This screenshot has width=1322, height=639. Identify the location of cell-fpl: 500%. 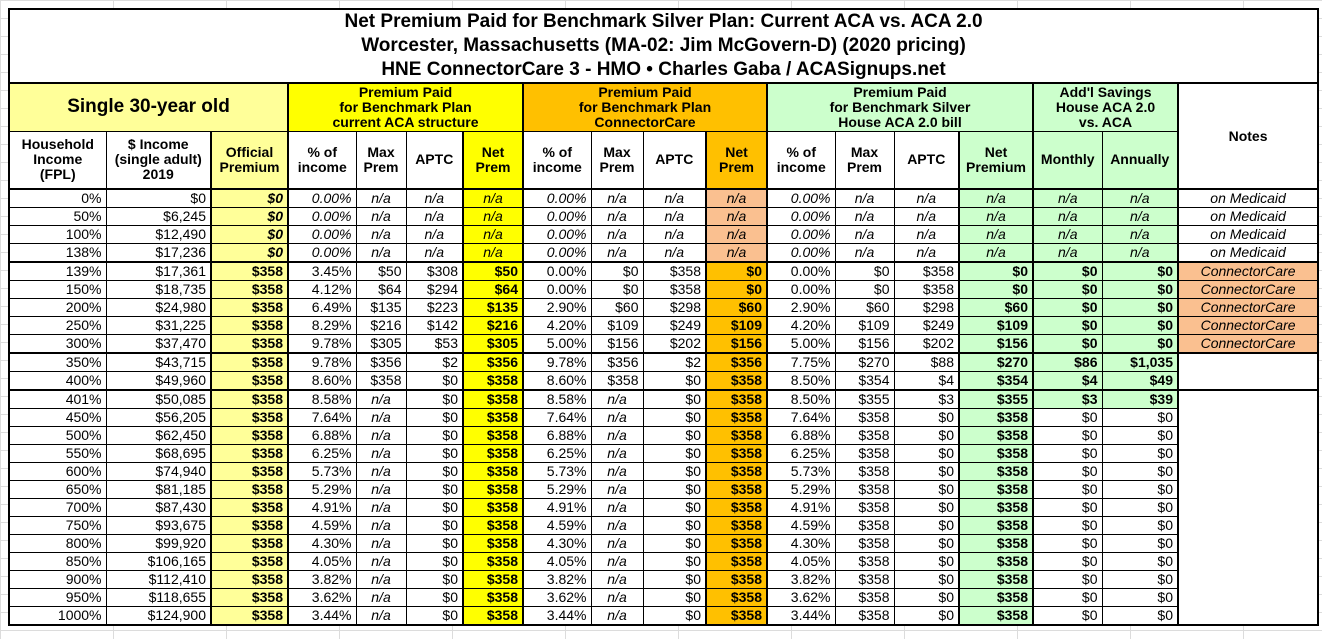
(57, 435).